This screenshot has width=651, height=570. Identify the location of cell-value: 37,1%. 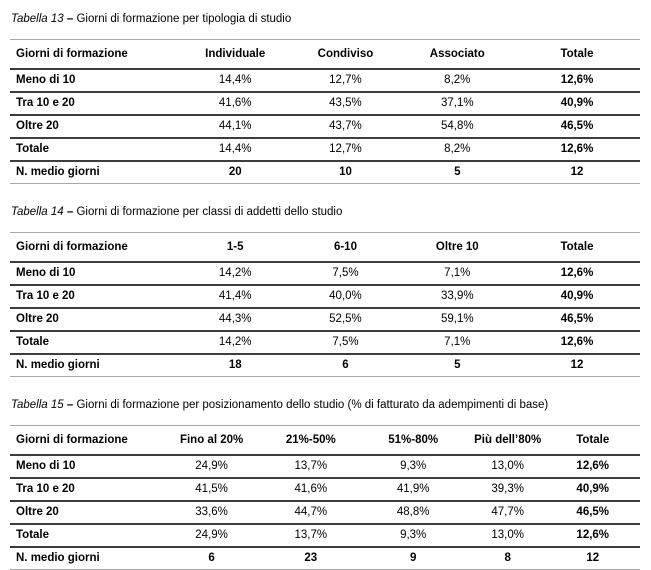
(457, 103).